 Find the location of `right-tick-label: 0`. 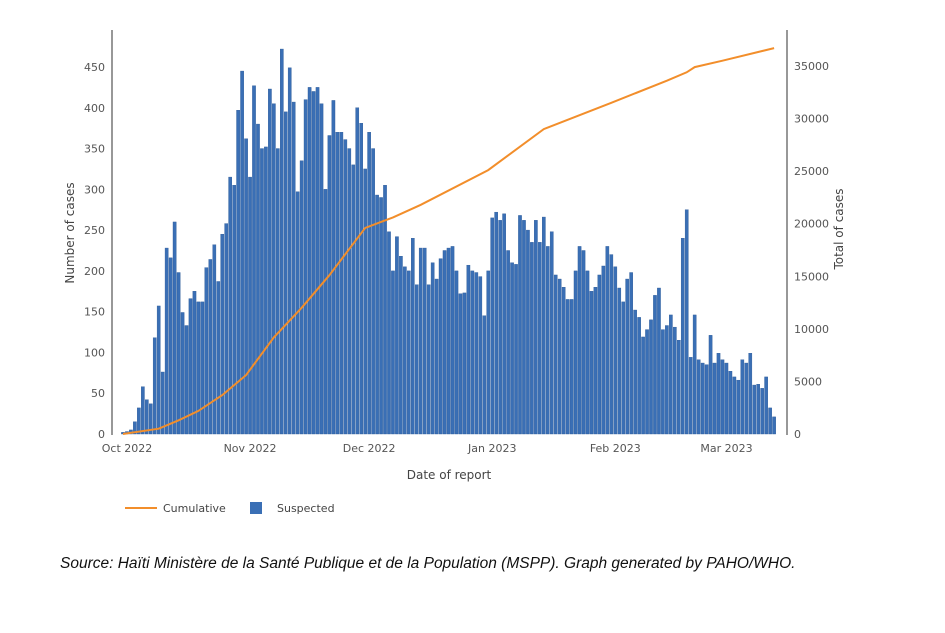

right-tick-label: 0 is located at coordinates (797, 434).